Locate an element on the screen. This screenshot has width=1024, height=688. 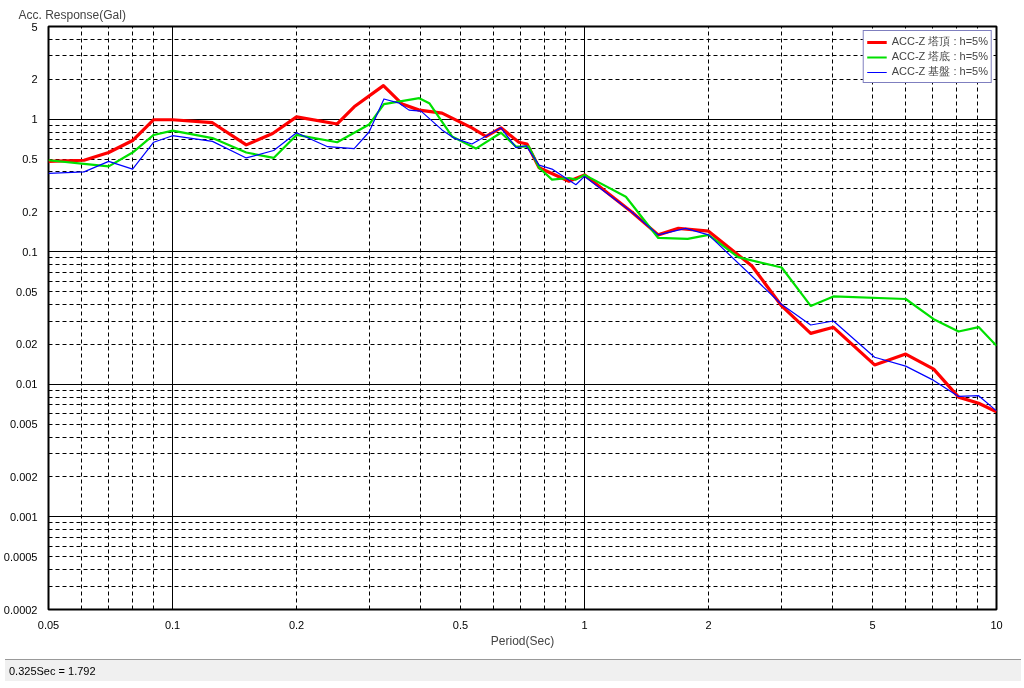
x-tick-label: 1 is located at coordinates (584, 624).